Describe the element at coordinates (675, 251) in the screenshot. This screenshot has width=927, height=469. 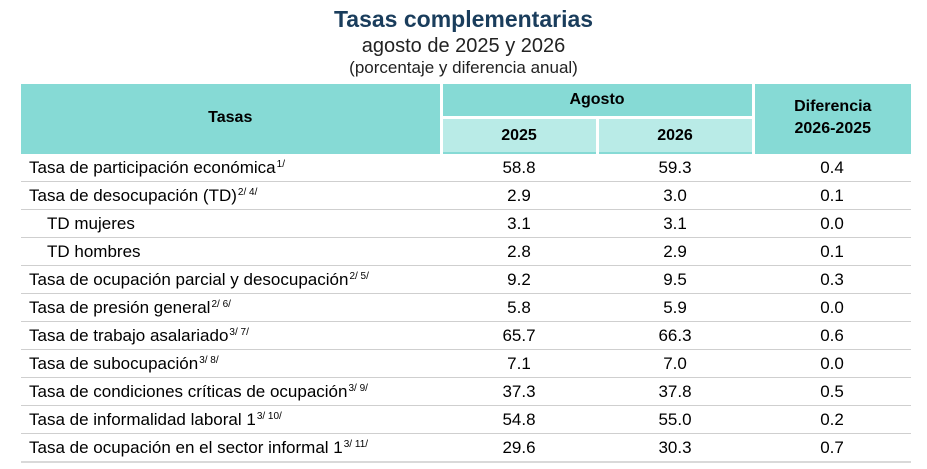
I see `value-2026: 2.9` at that location.